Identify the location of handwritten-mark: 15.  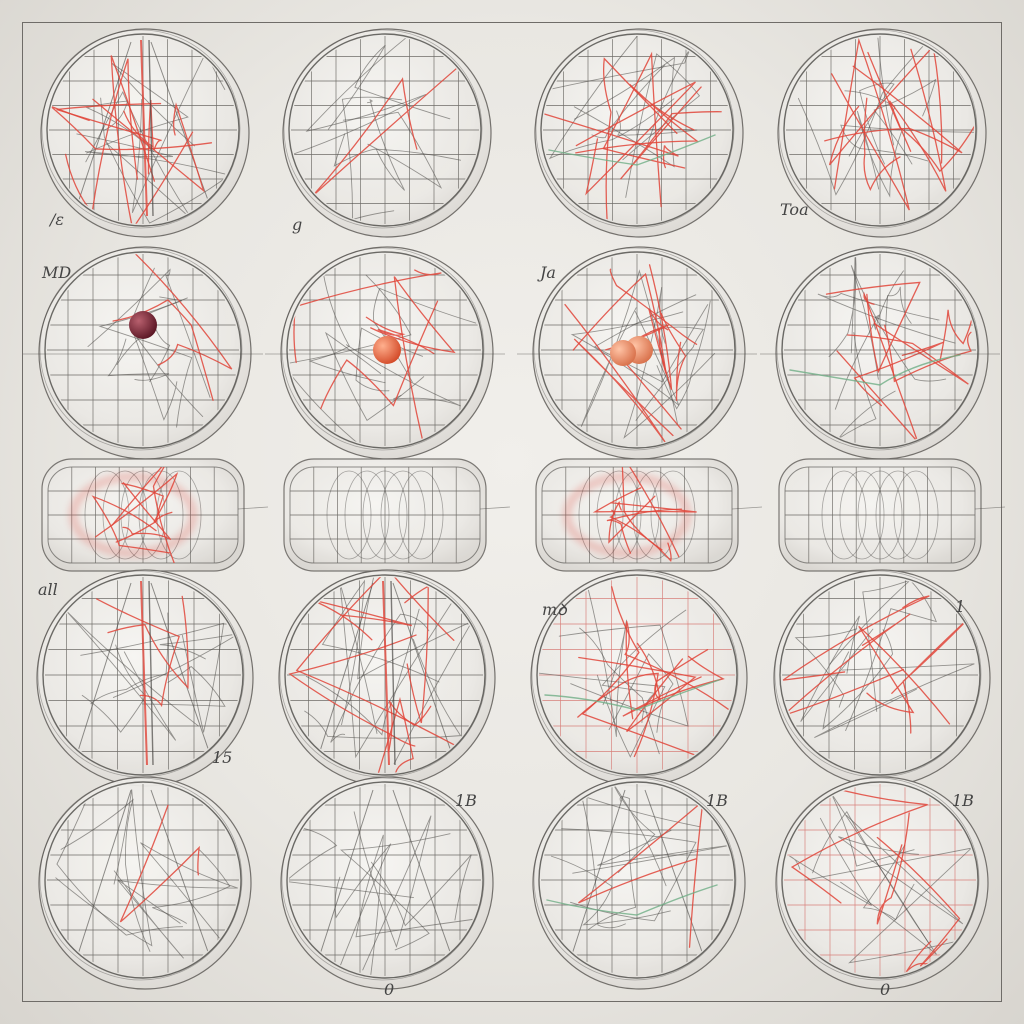
(222, 757).